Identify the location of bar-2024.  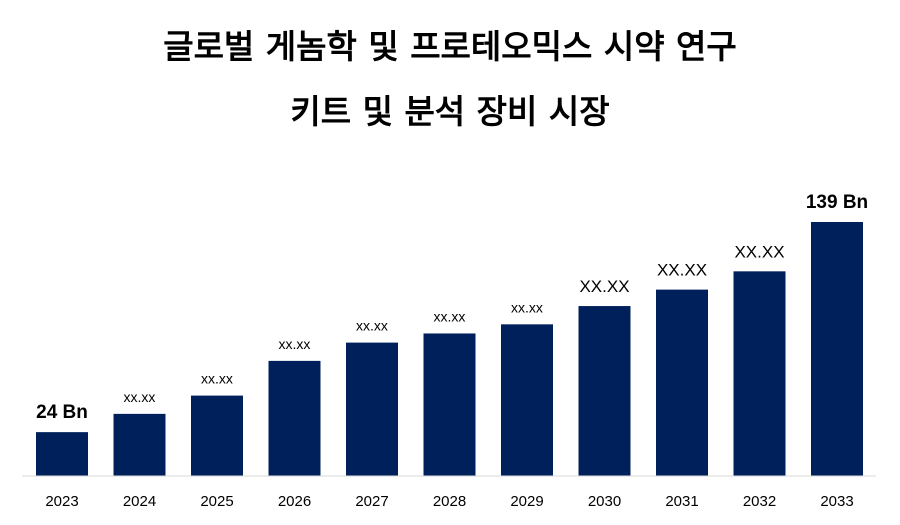
(139, 444).